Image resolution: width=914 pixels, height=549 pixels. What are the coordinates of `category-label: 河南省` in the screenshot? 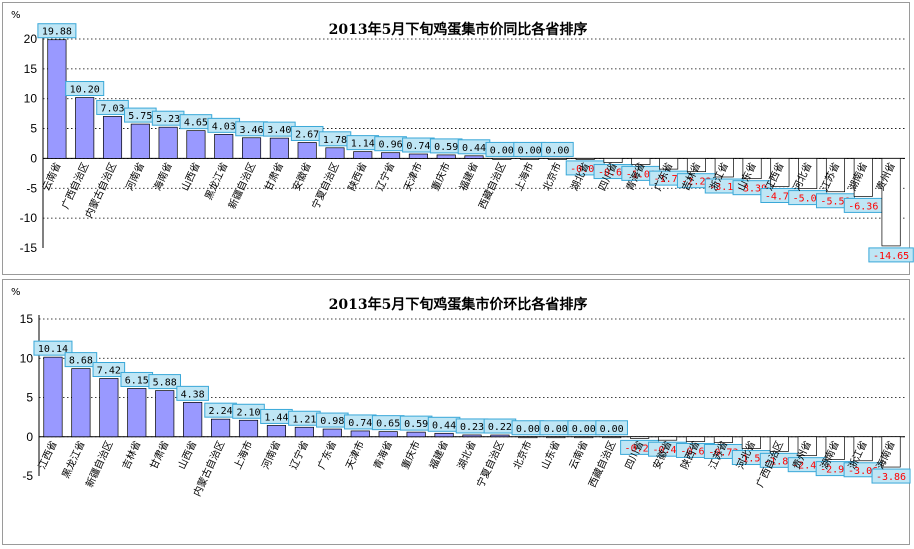 It's located at (271, 455).